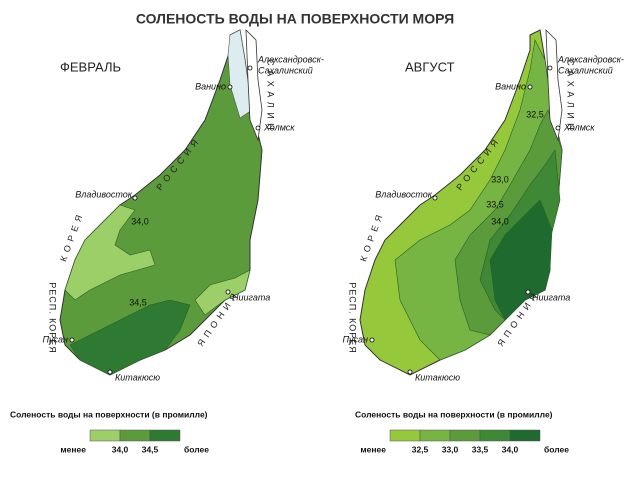  What do you see at coordinates (500, 179) in the screenshot?
I see `isoline-label: 33,0` at bounding box center [500, 179].